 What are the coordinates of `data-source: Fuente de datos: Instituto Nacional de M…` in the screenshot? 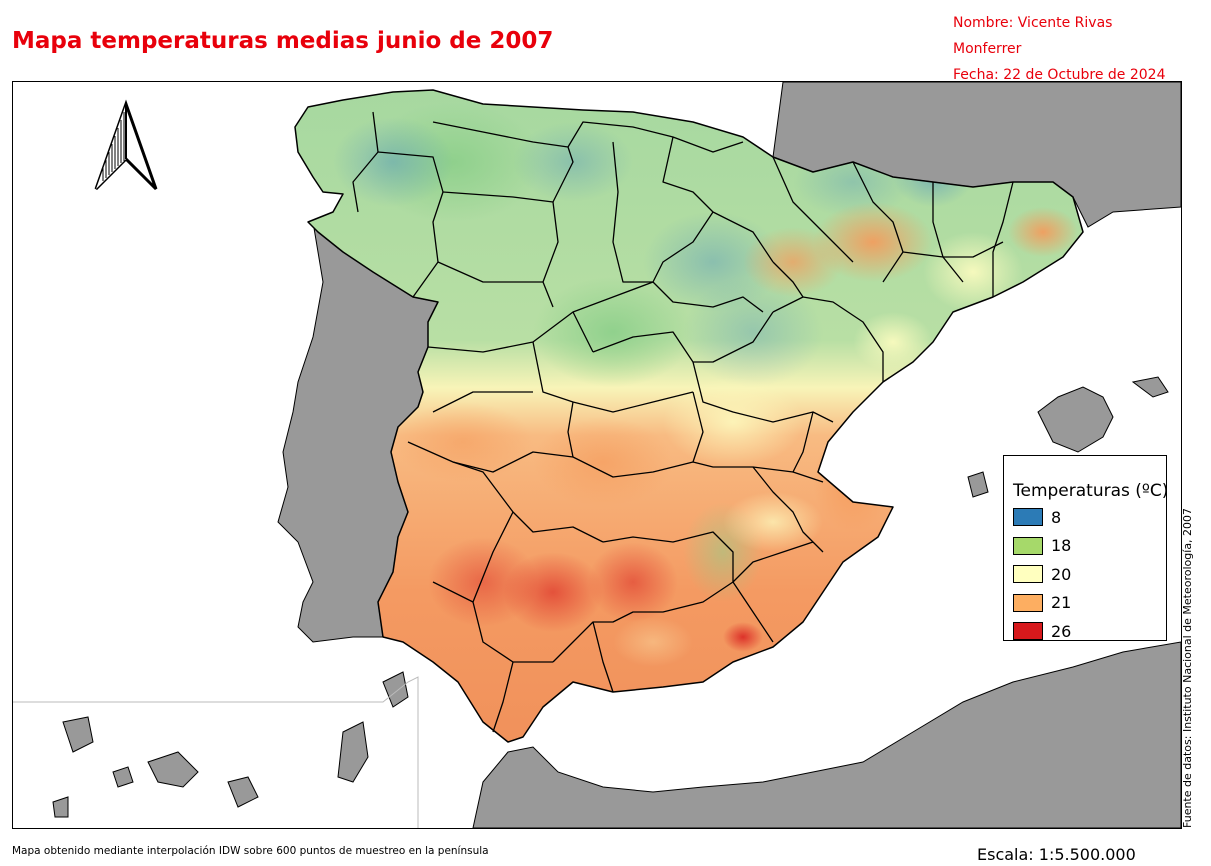 It's located at (1187, 667).